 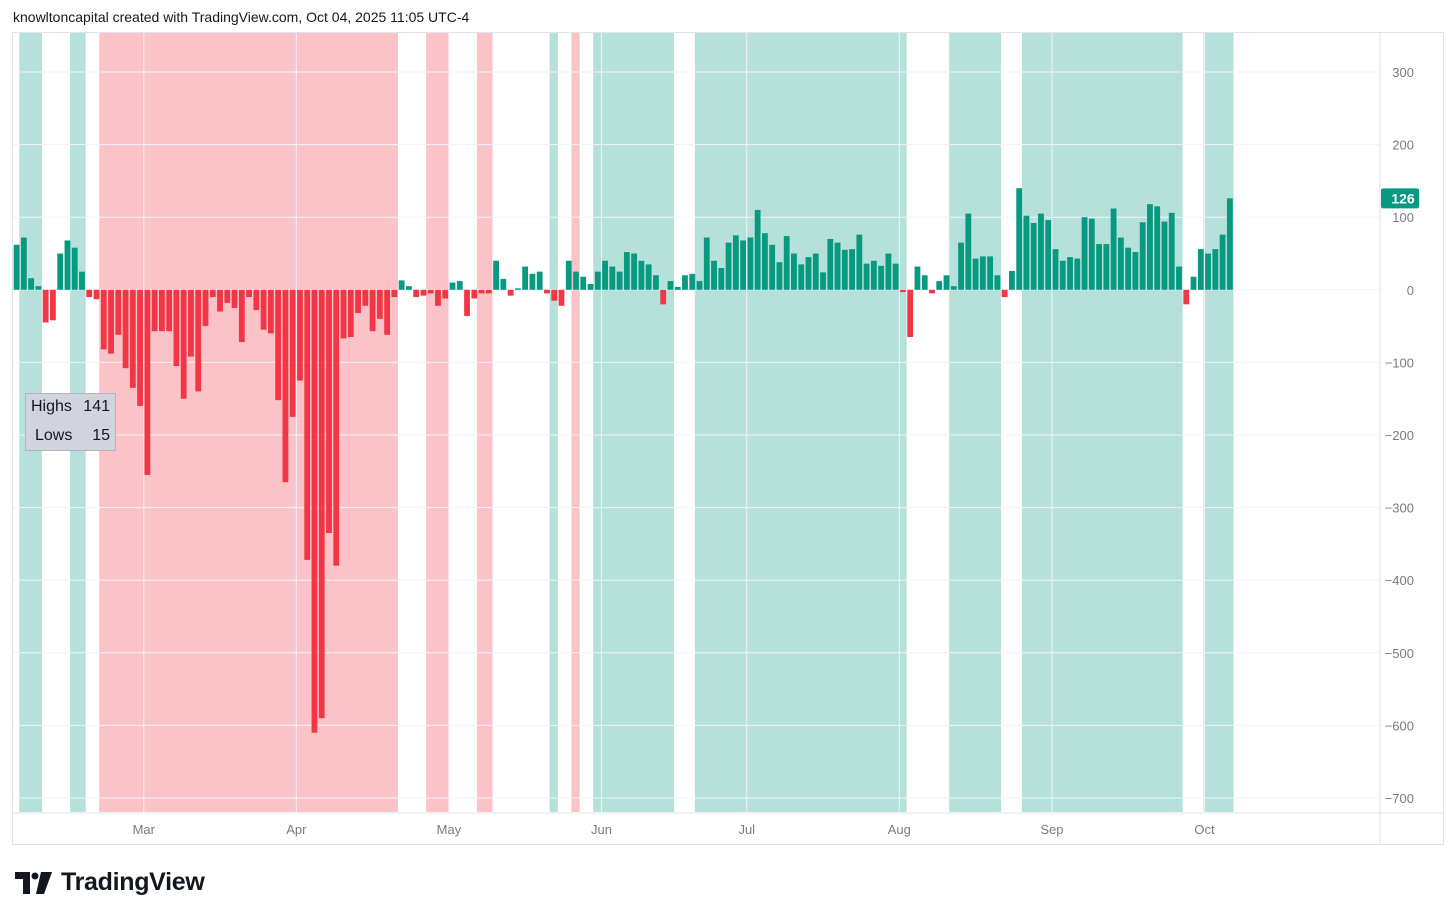 I want to click on x-tick-label: Sep, so click(x=1051, y=829).